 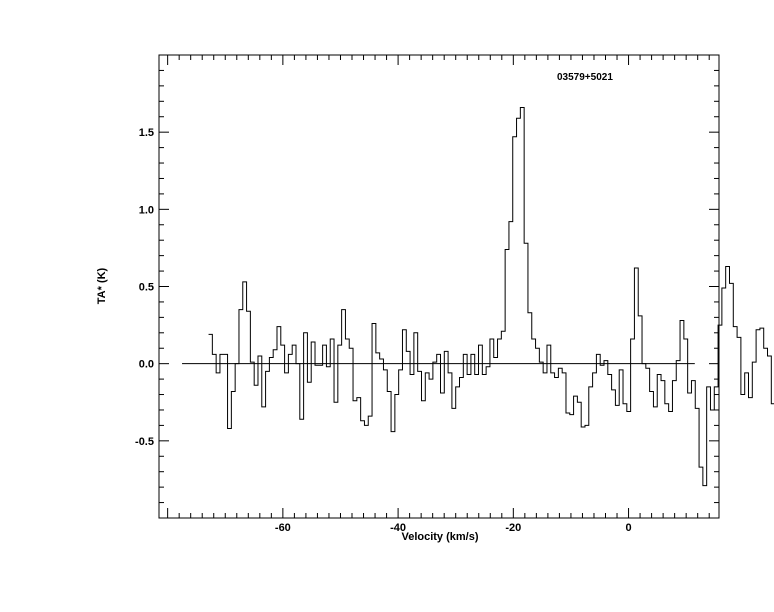 I want to click on y-tick-label: 0.5, so click(x=146, y=288).